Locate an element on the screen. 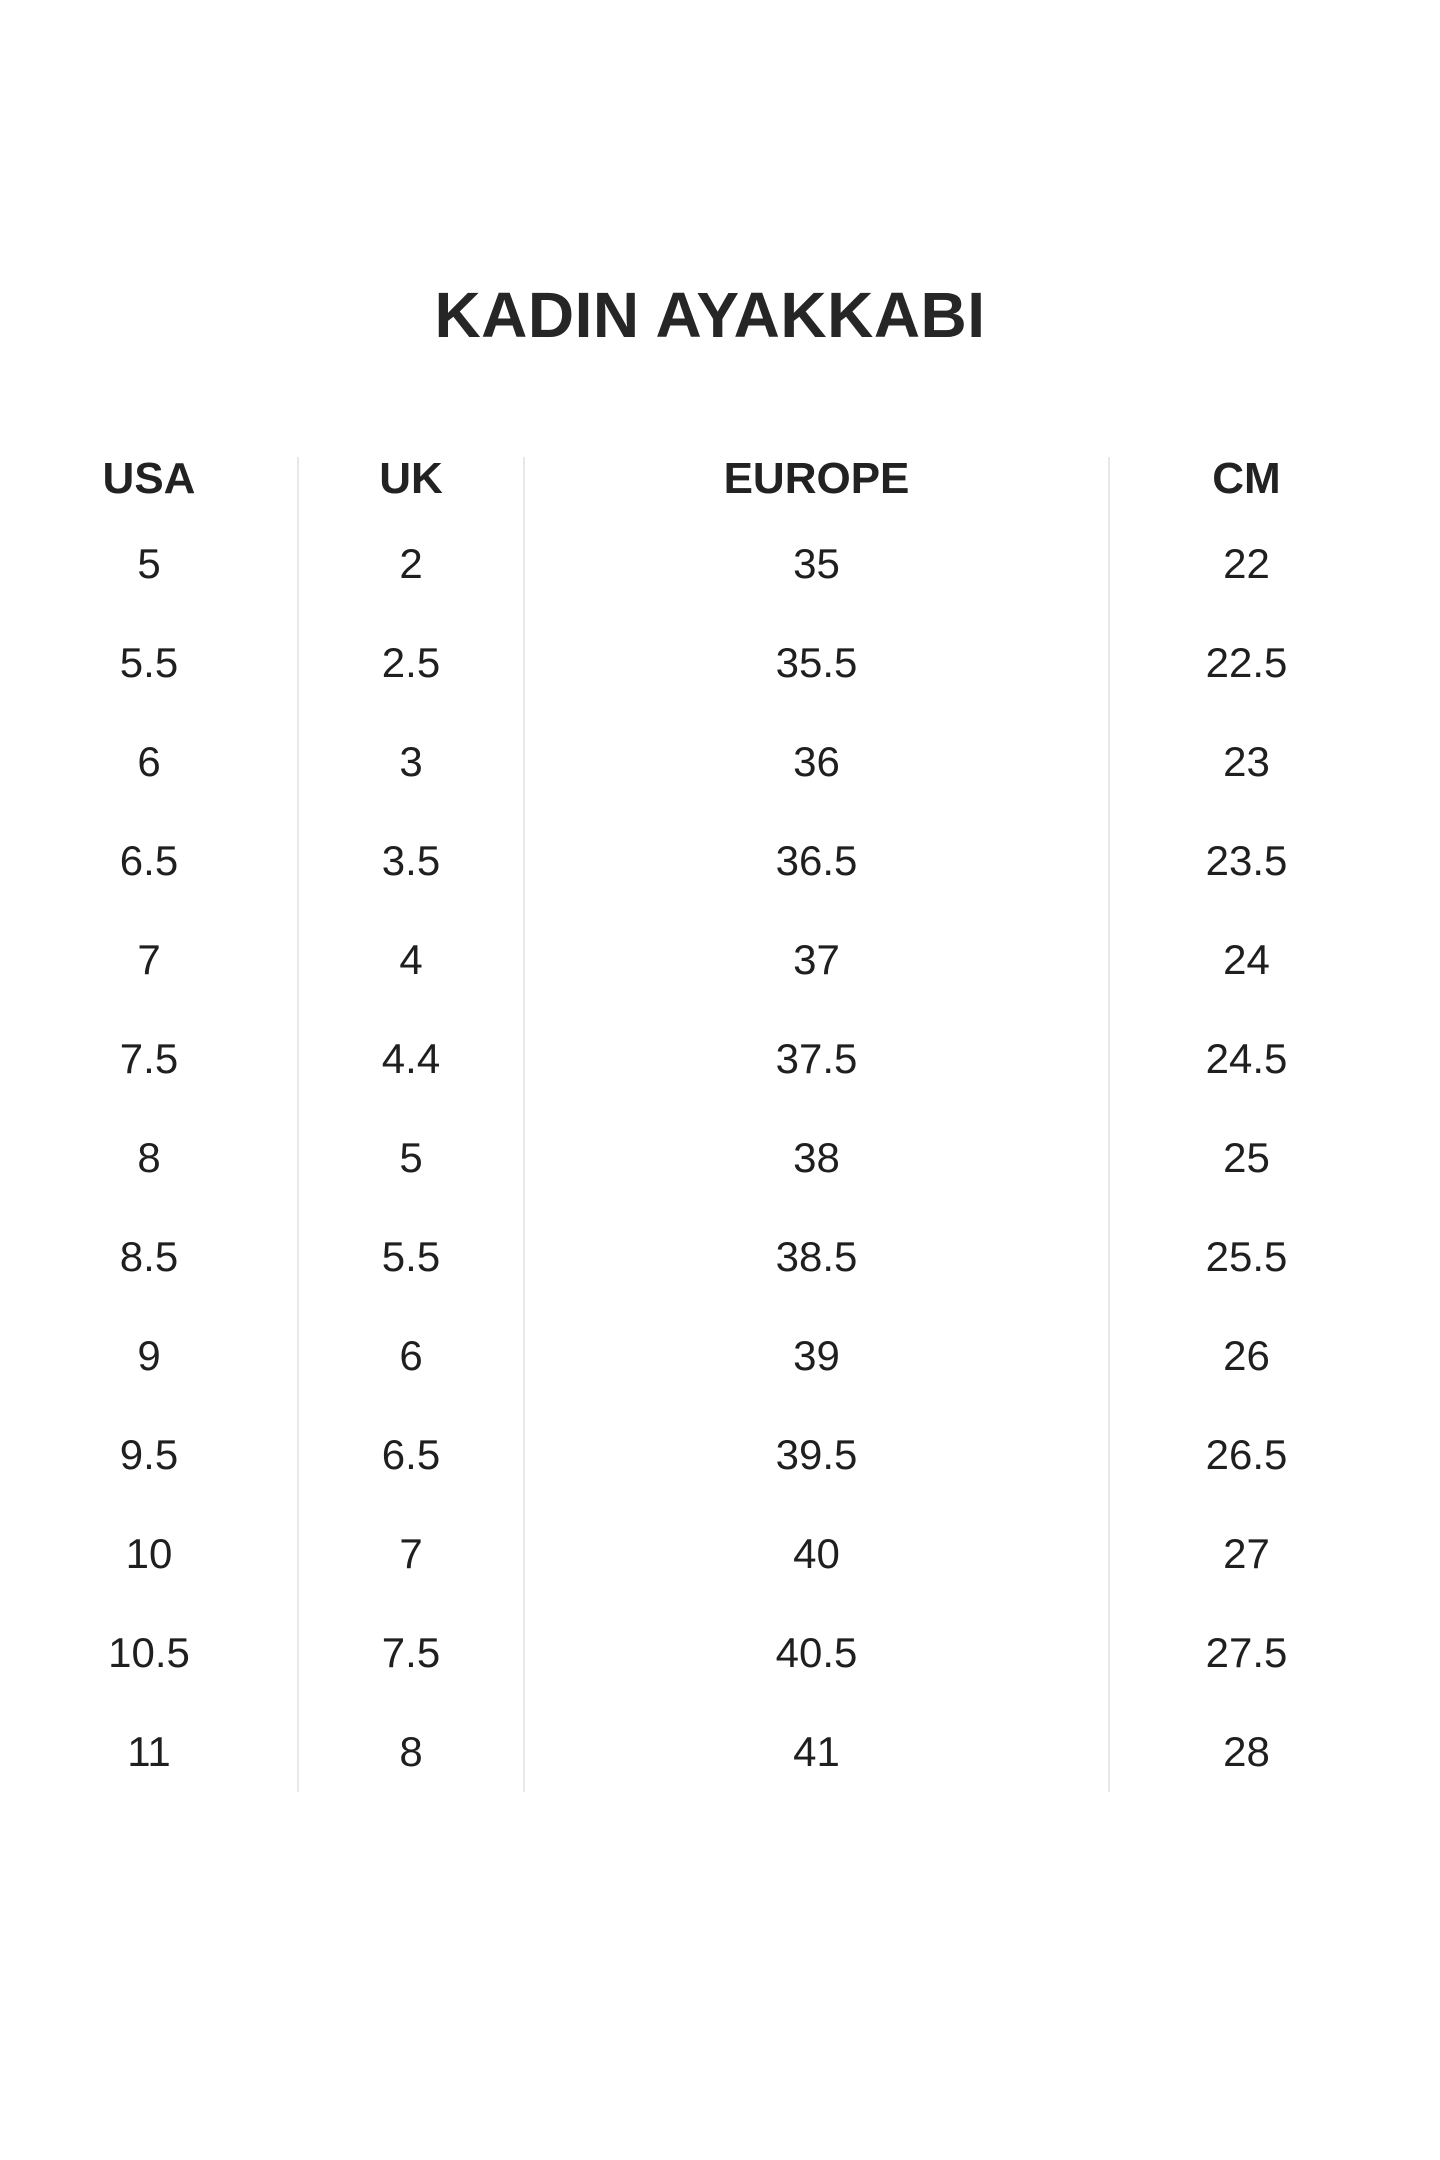  column-header-cm: CM is located at coordinates (1246, 478).